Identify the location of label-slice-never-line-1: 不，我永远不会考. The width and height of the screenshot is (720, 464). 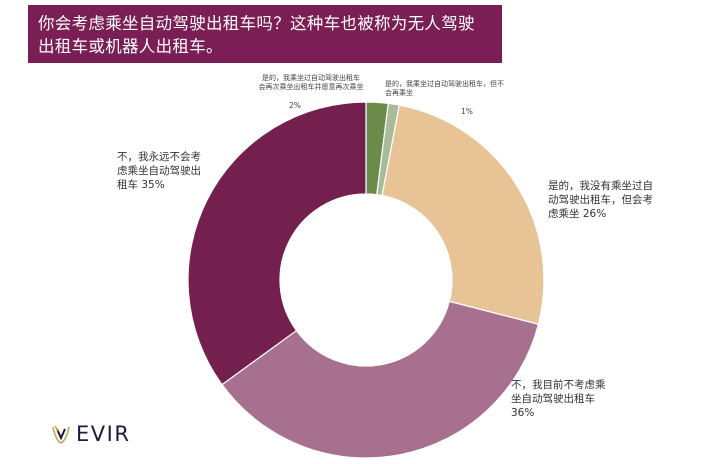
(159, 157).